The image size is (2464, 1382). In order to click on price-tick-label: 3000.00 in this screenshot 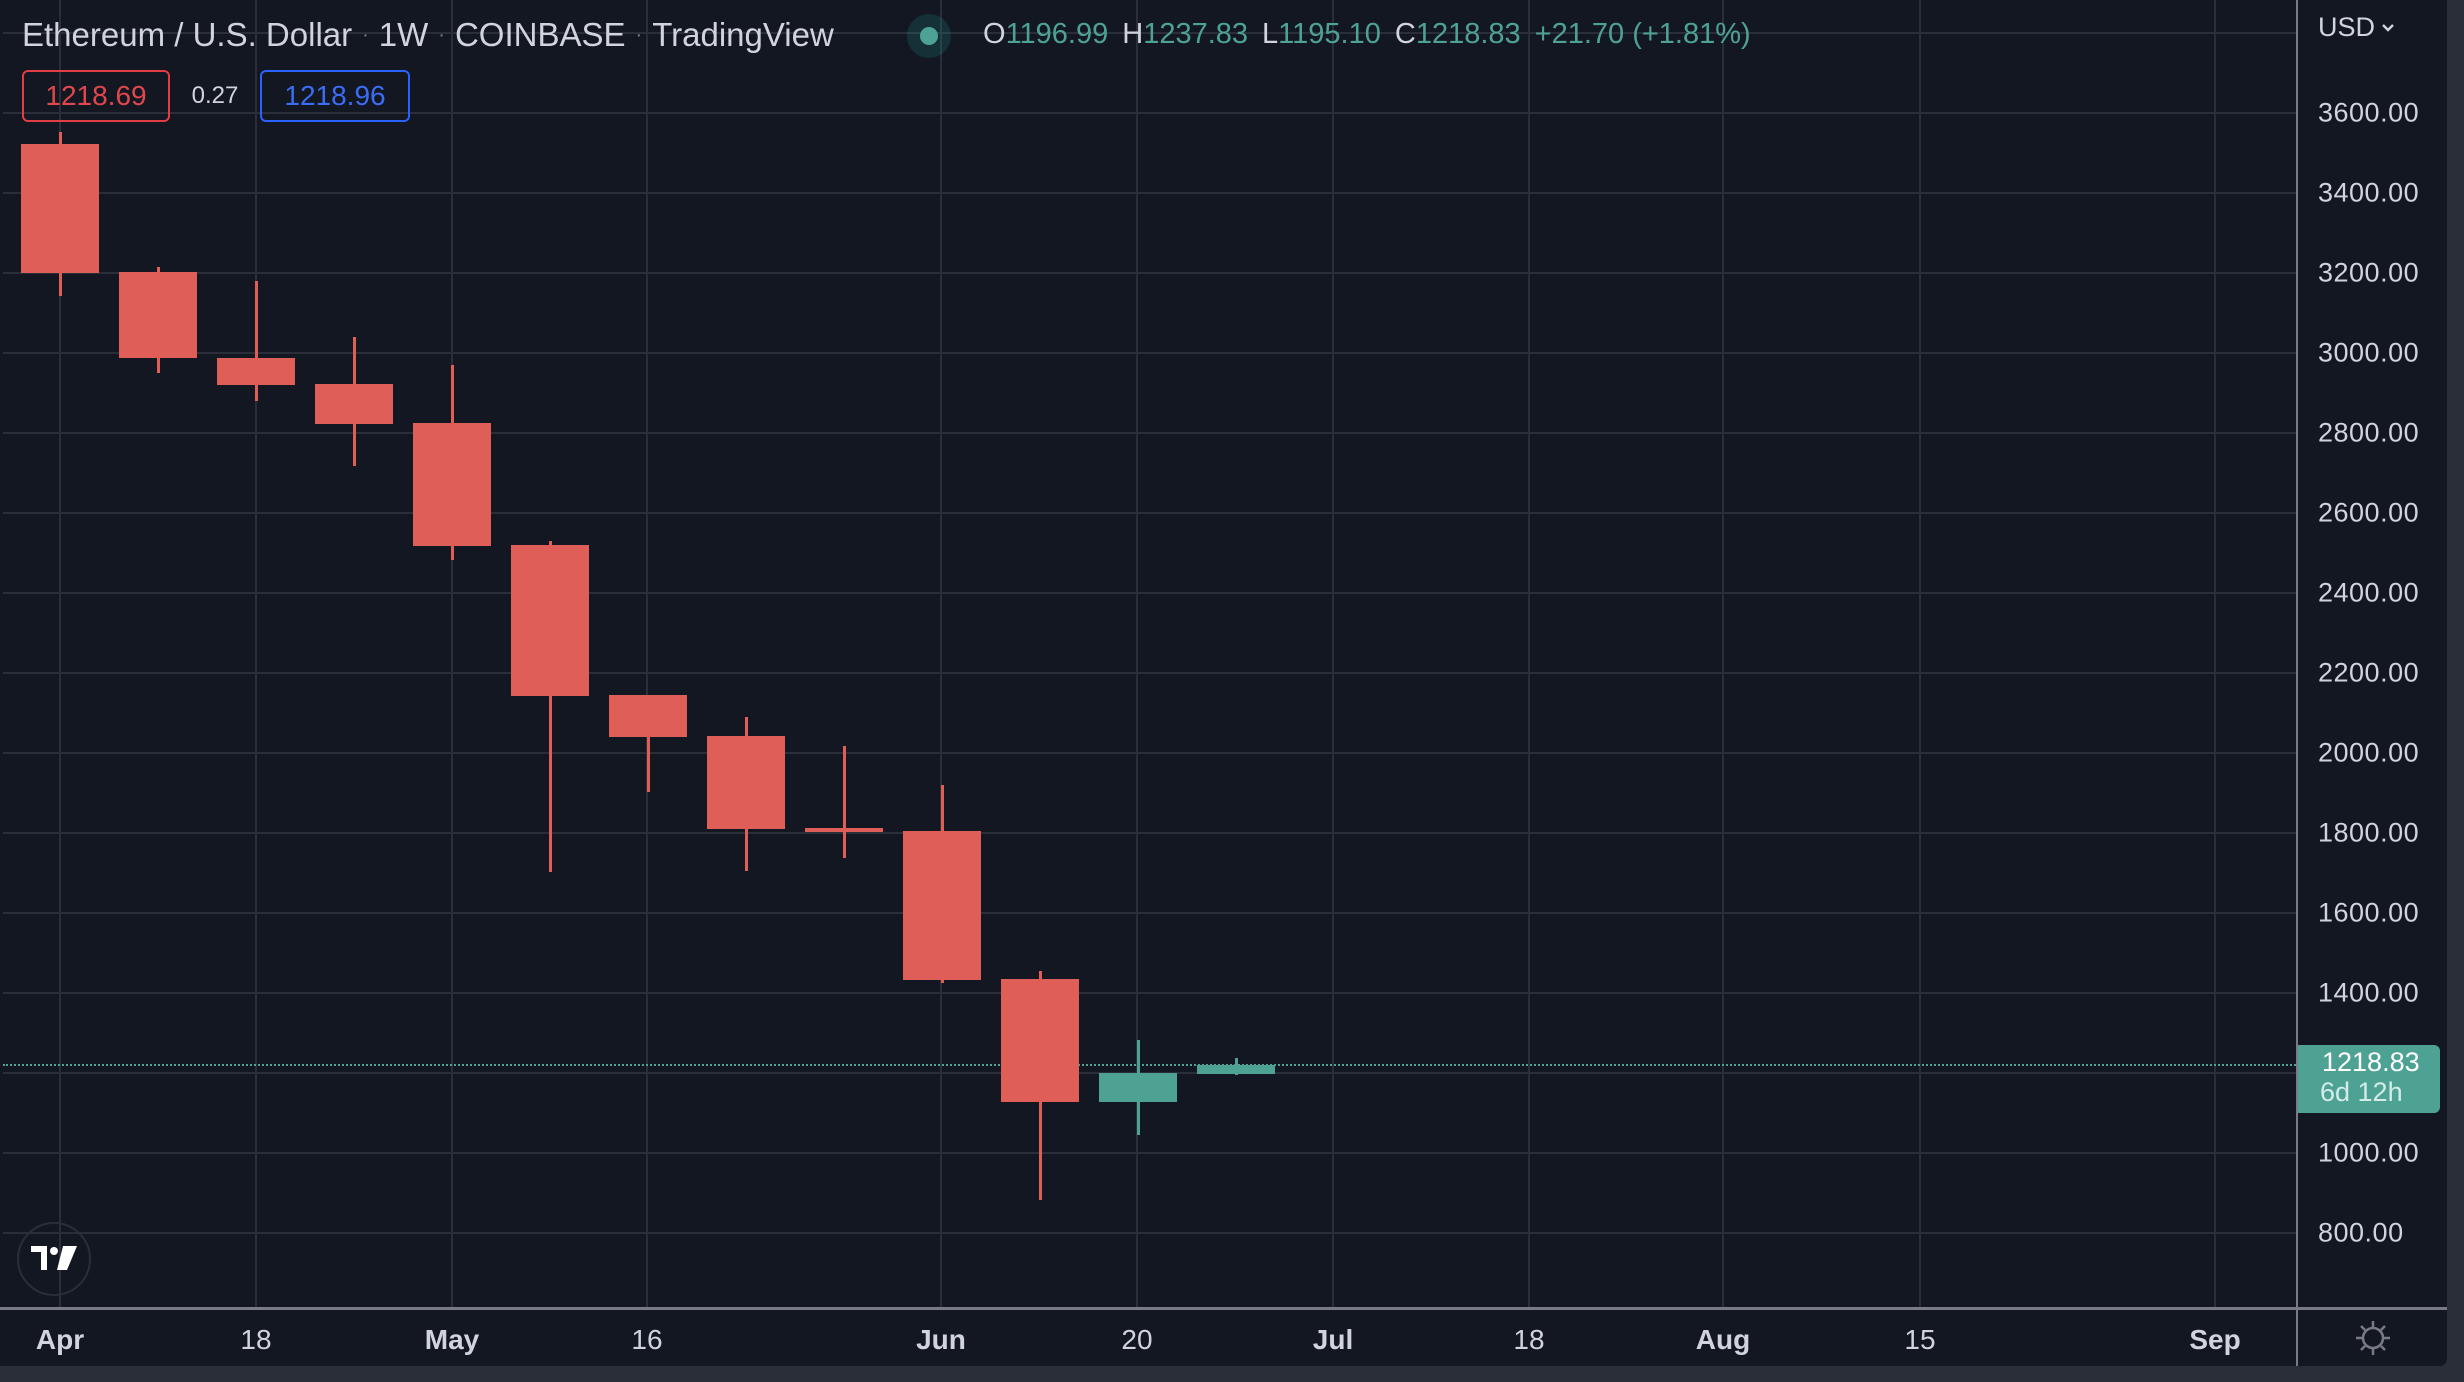, I will do `click(2369, 352)`.